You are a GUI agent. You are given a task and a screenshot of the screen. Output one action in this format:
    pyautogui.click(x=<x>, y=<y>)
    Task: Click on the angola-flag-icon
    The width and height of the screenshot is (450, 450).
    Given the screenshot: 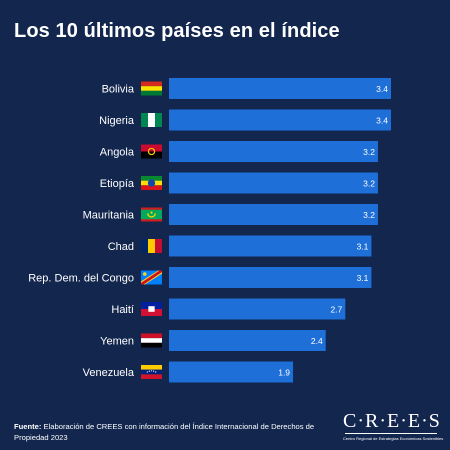 What is the action you would take?
    pyautogui.click(x=151, y=151)
    